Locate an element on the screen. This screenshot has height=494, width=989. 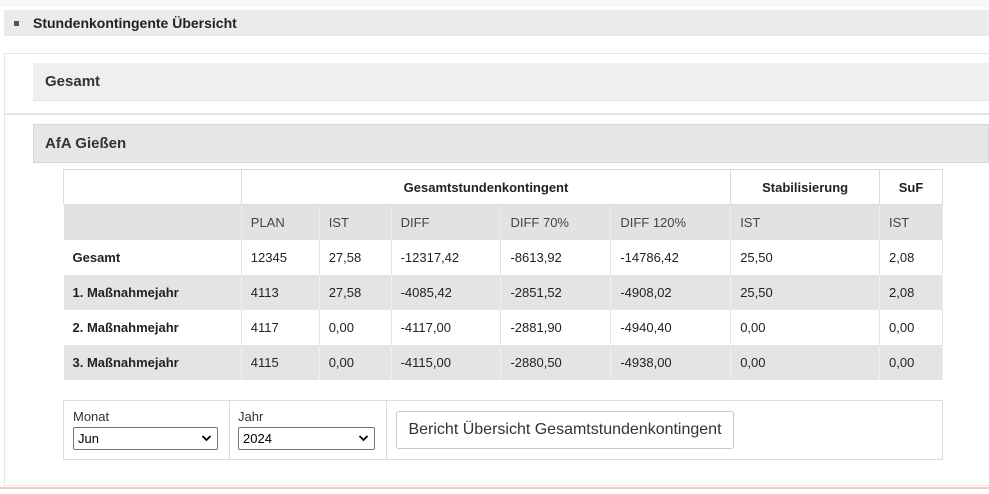
section-divider is located at coordinates (496, 114).